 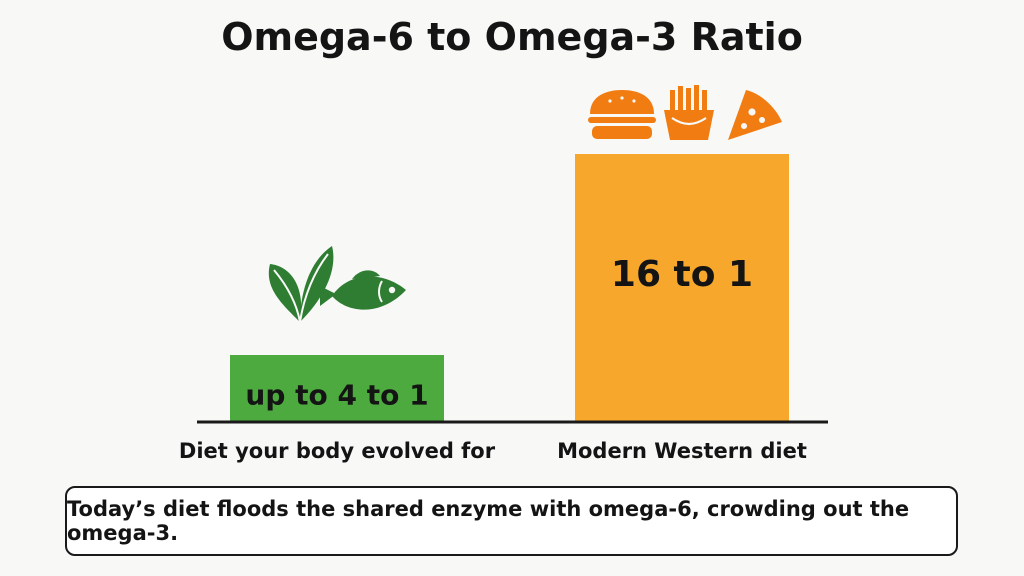 I want to click on leaf-icon, so click(x=301, y=284).